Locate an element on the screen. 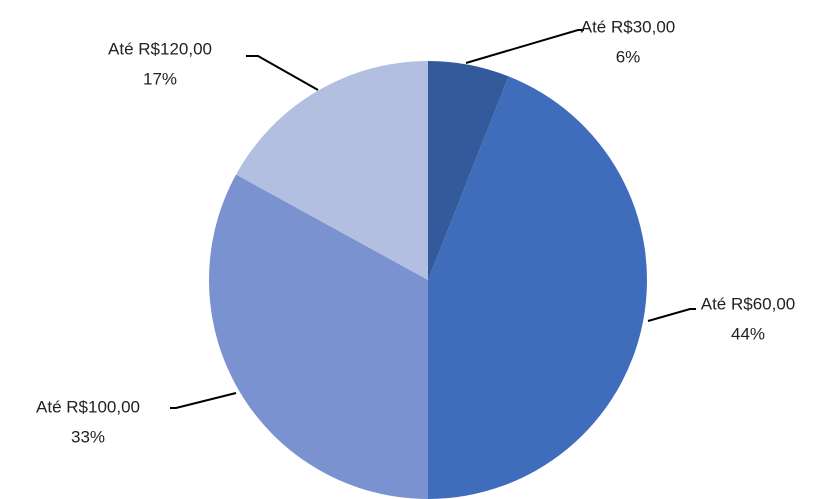 Image resolution: width=833 pixels, height=499 pixels. slice-value-label: 44% is located at coordinates (748, 333).